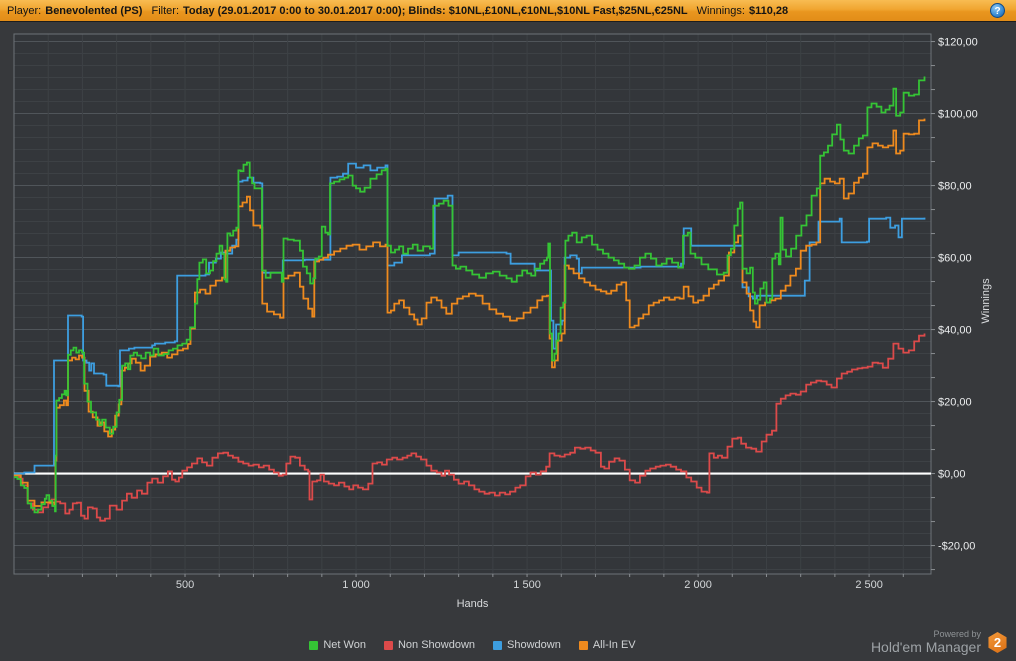 The width and height of the screenshot is (1016, 661). Describe the element at coordinates (698, 585) in the screenshot. I see `x-tick-label: 2 000` at that location.